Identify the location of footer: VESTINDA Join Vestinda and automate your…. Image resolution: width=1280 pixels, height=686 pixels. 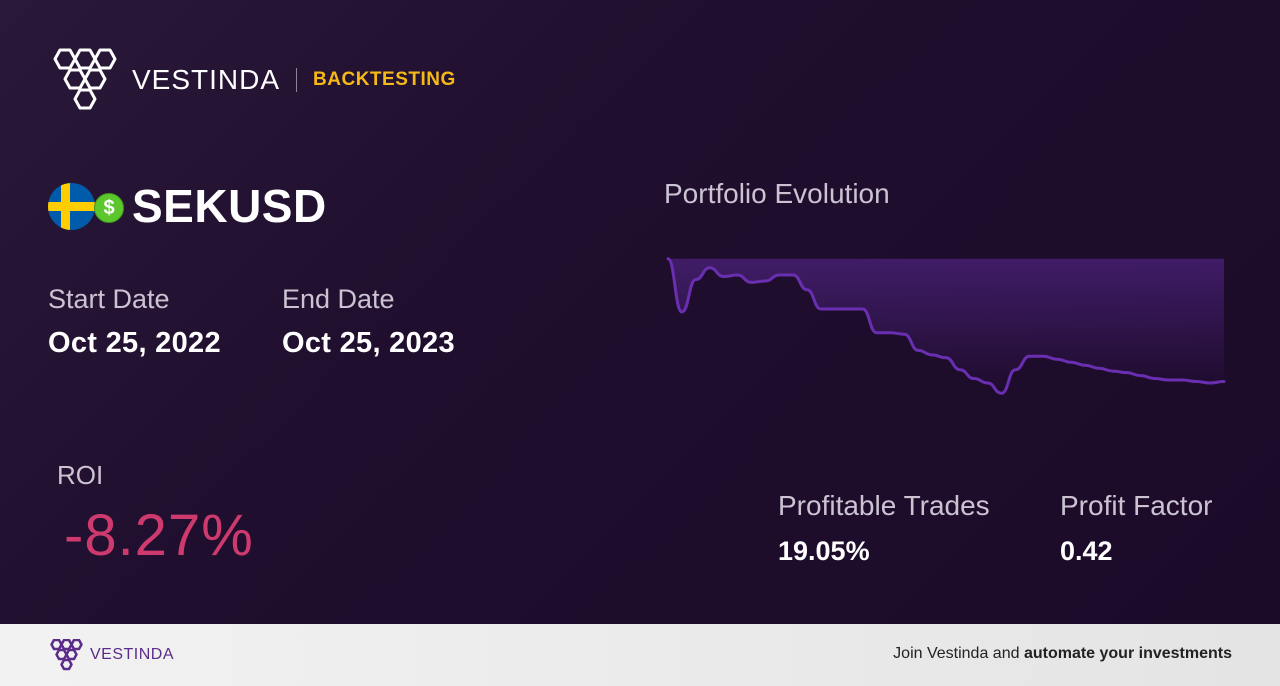
(640, 655).